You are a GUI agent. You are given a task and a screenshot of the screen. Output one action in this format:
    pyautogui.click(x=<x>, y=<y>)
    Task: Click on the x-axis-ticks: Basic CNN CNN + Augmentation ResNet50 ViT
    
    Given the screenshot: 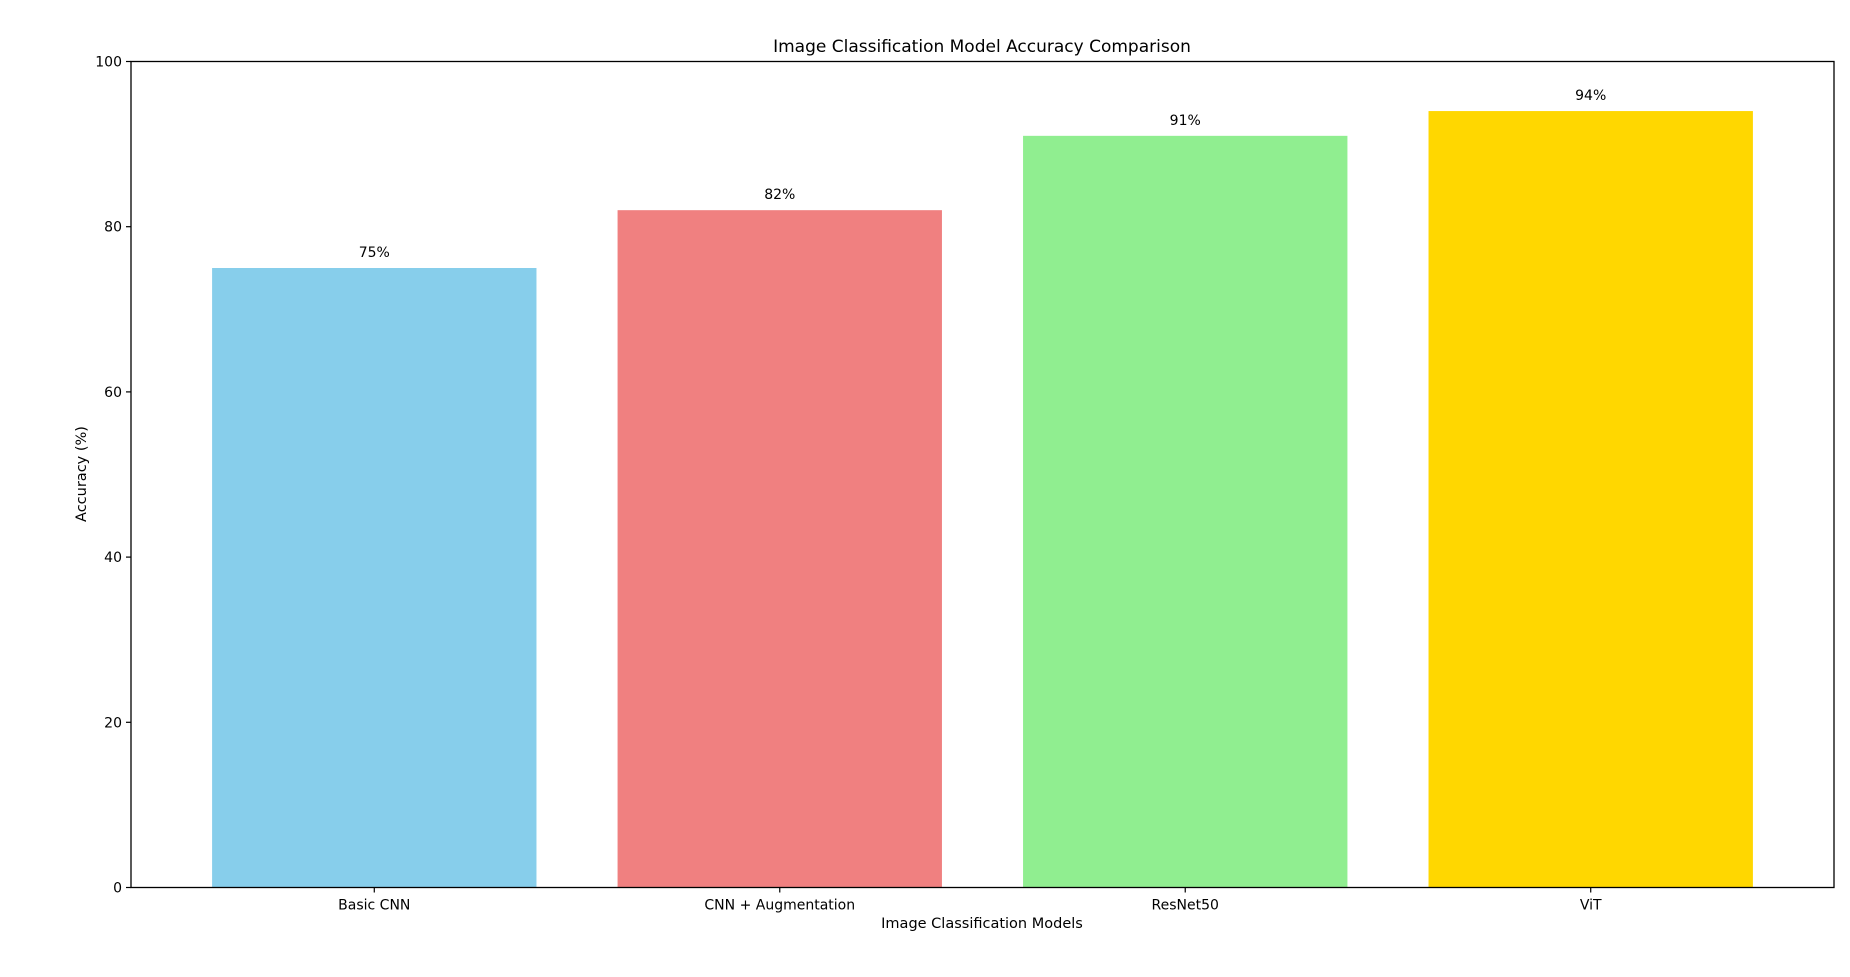 What is the action you would take?
    pyautogui.click(x=970, y=900)
    